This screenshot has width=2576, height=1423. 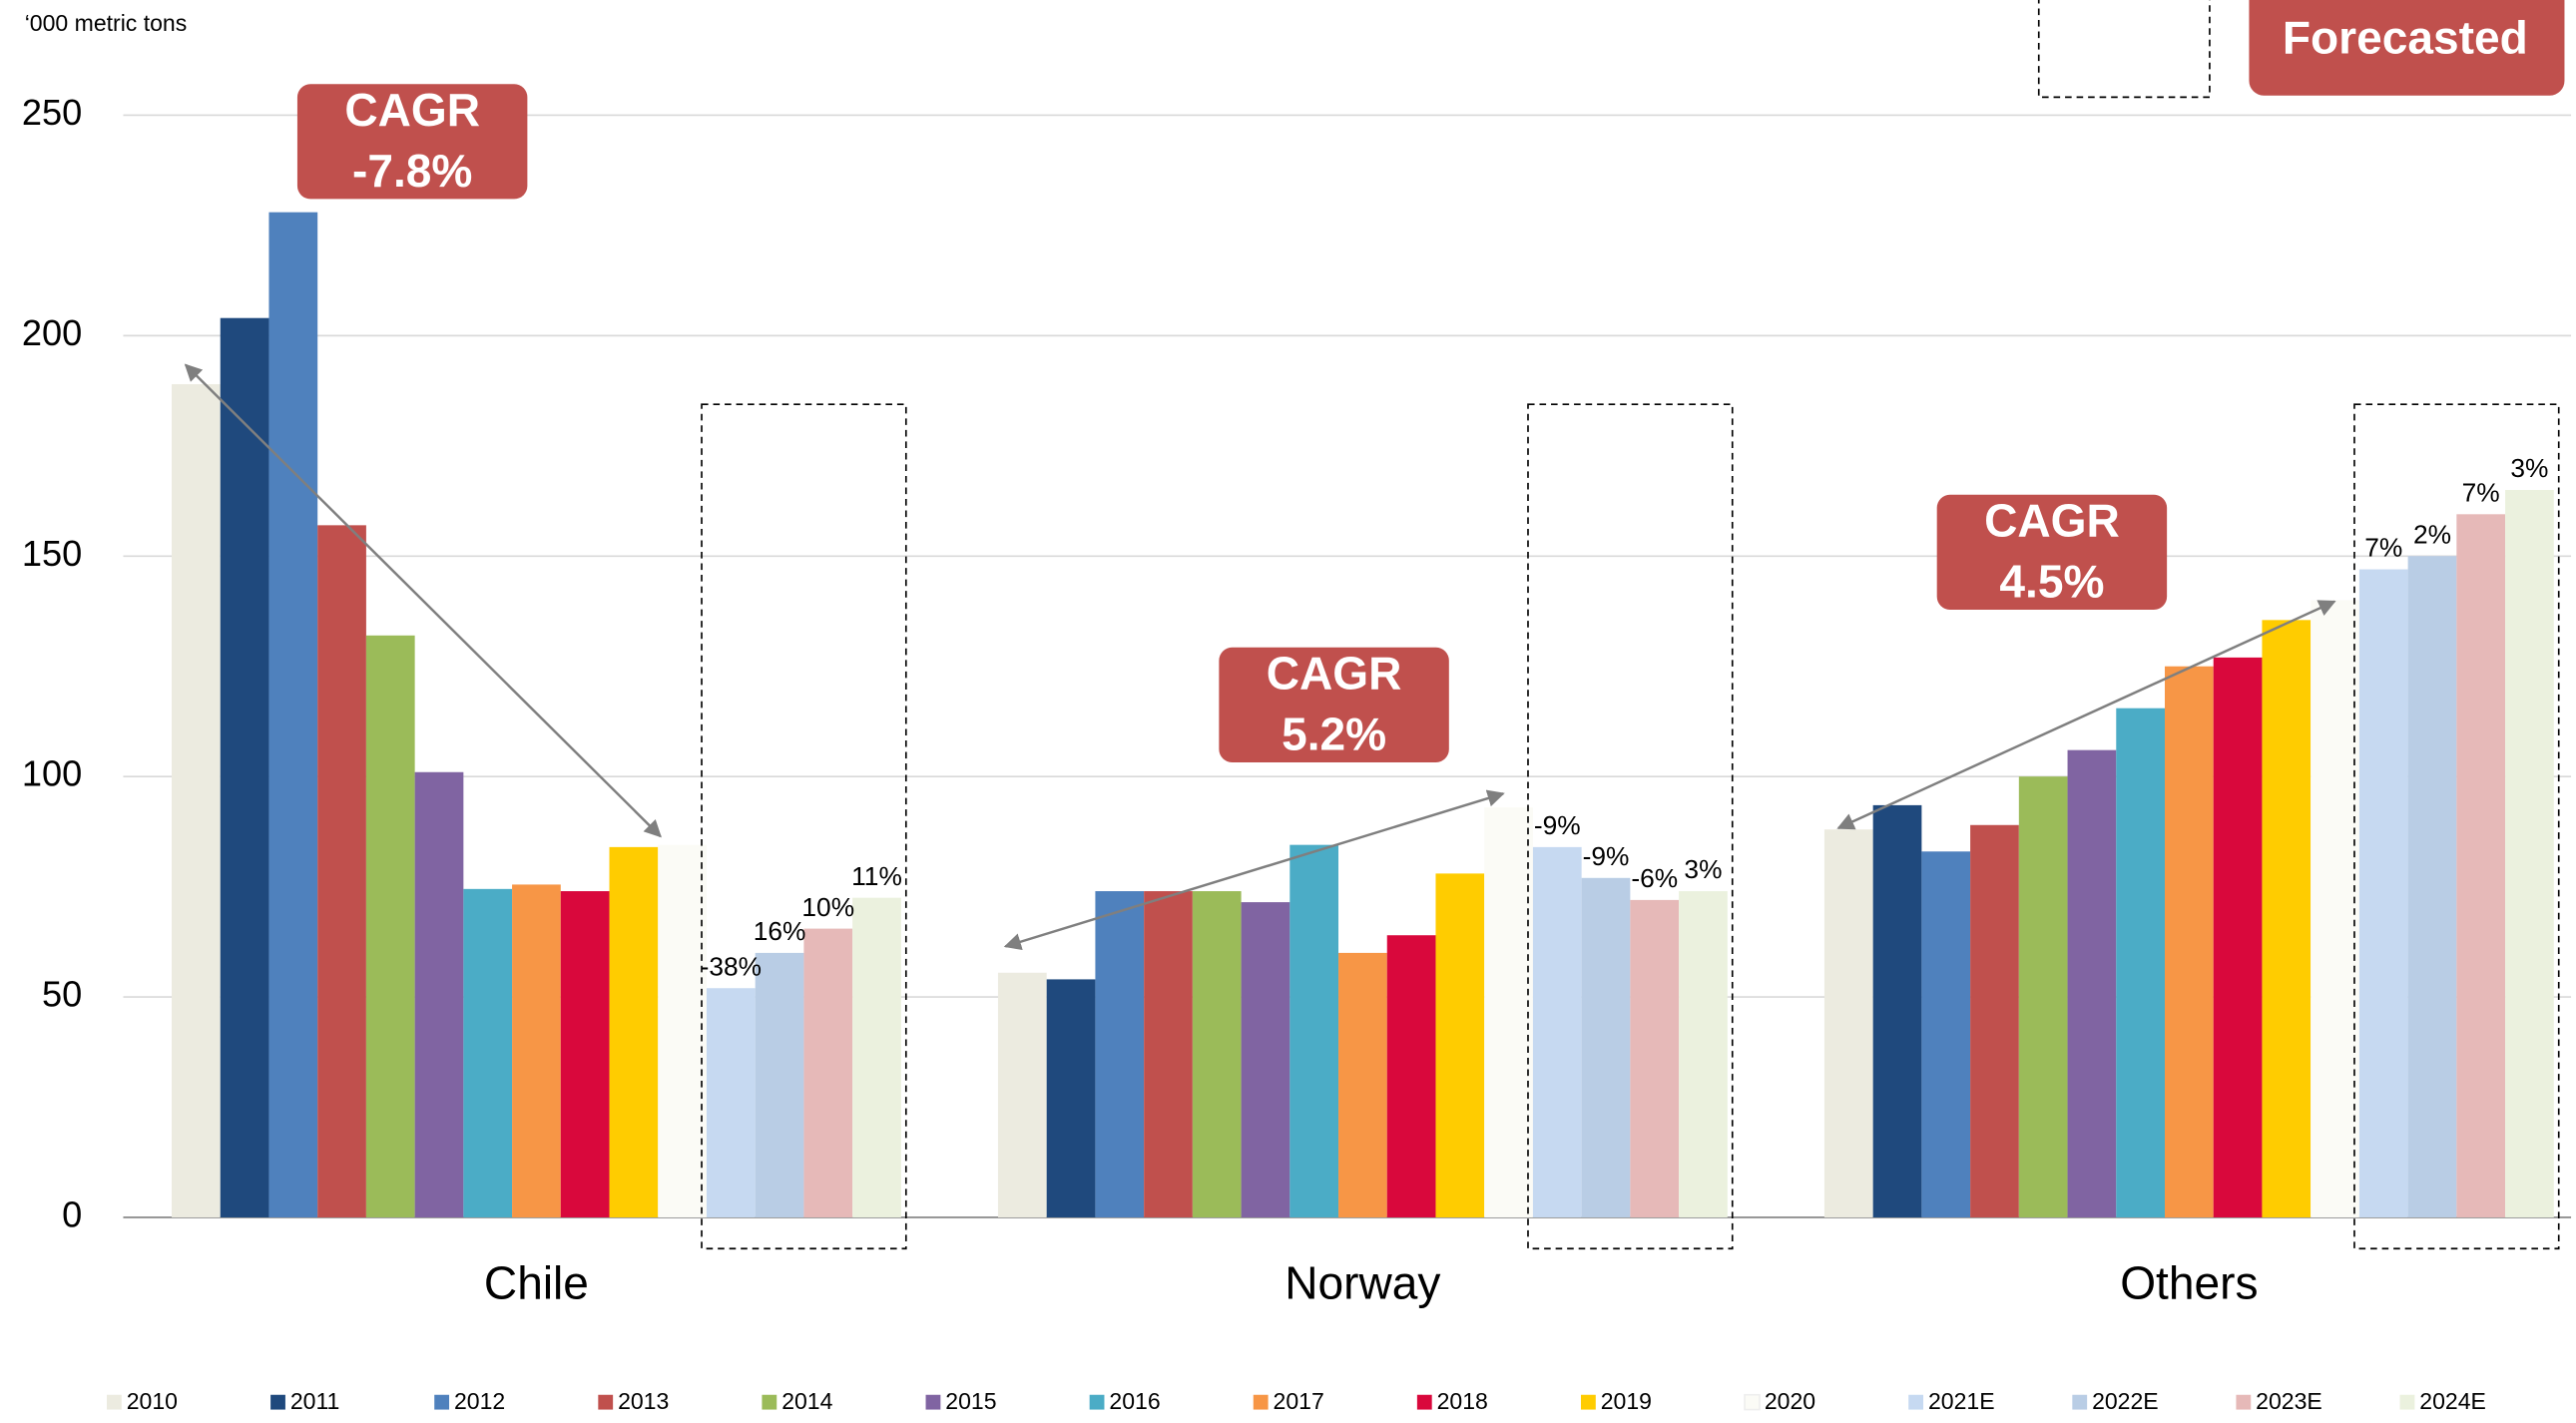 What do you see at coordinates (2406, 38) in the screenshot?
I see `forecast-legend-label: Forecasted` at bounding box center [2406, 38].